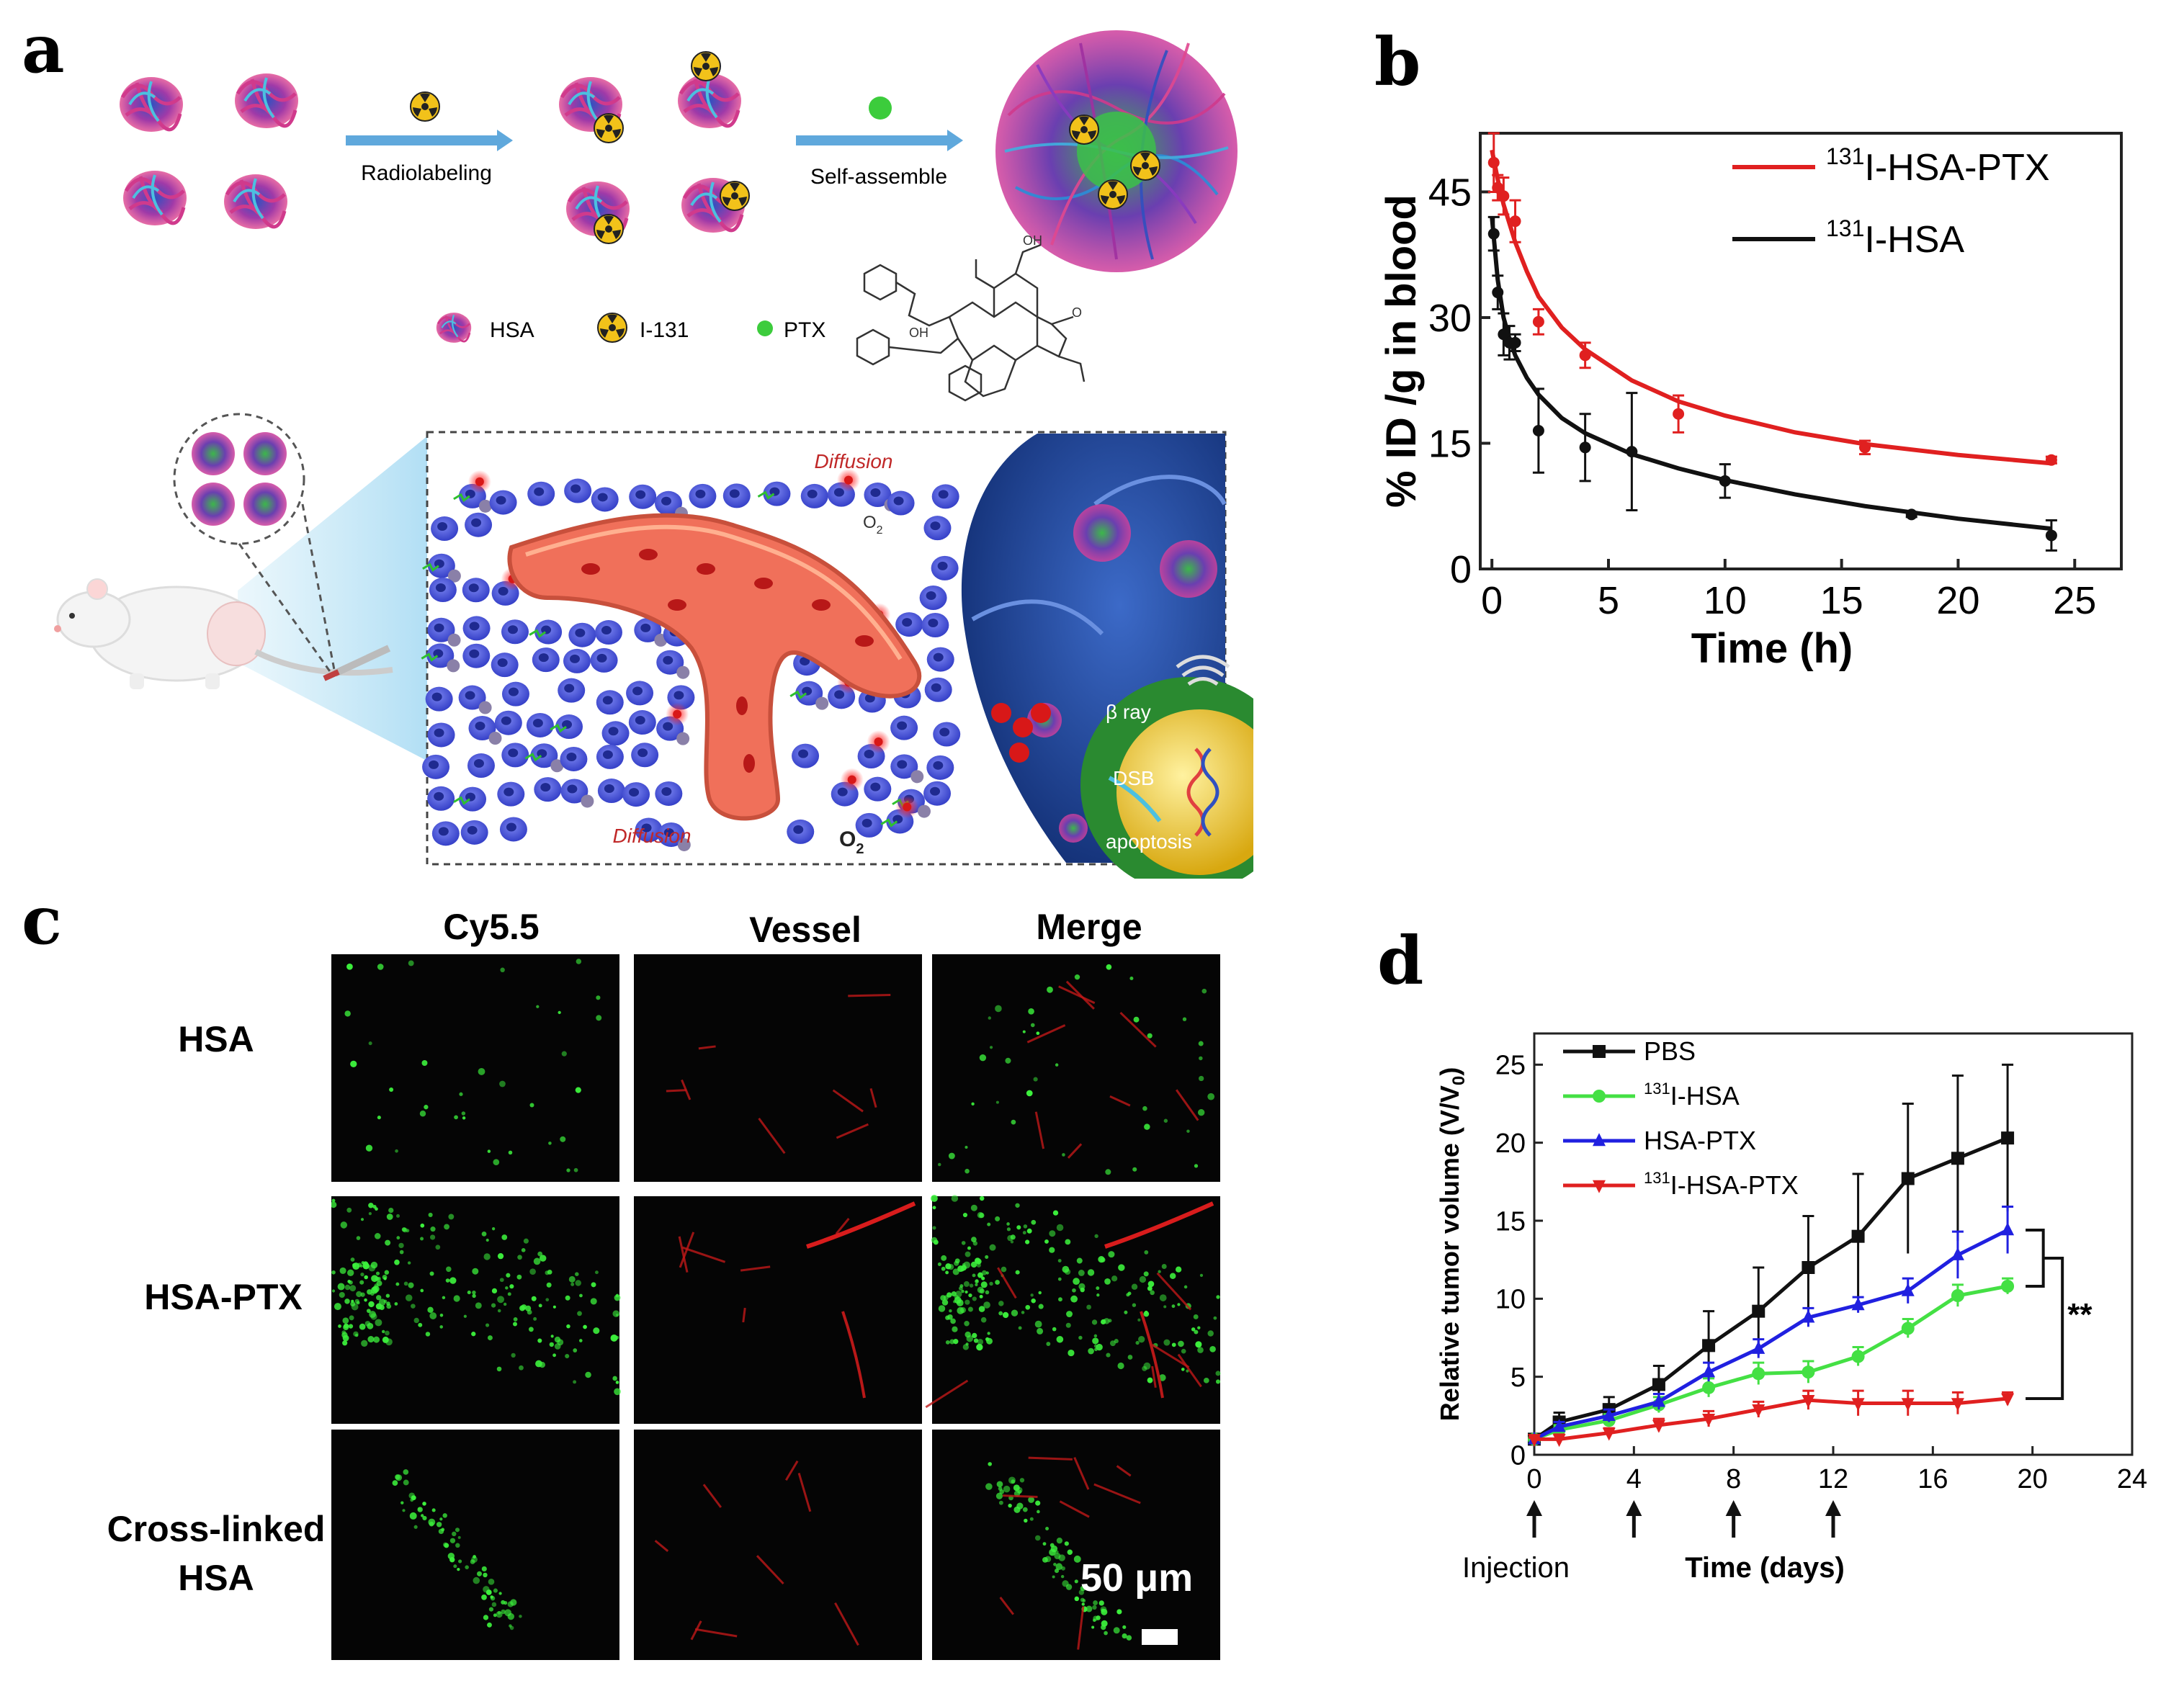 Image resolution: width=2184 pixels, height=1691 pixels. What do you see at coordinates (1511, 1144) in the screenshot?
I see `y-tick-label: 20` at bounding box center [1511, 1144].